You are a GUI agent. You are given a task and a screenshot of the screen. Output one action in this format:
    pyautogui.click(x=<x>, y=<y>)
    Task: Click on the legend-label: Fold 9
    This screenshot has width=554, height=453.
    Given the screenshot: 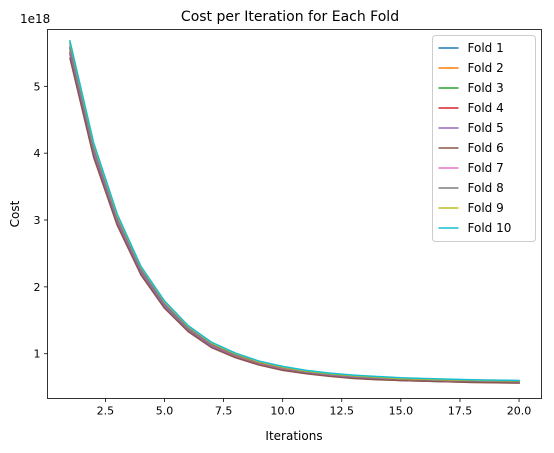 What is the action you would take?
    pyautogui.click(x=486, y=208)
    